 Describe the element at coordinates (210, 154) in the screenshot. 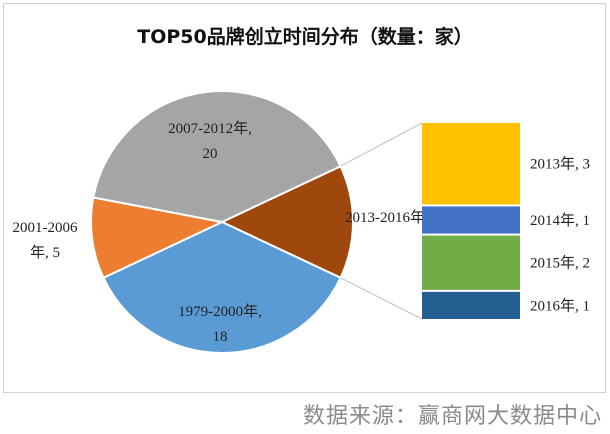

I see `slice-label: 20` at that location.